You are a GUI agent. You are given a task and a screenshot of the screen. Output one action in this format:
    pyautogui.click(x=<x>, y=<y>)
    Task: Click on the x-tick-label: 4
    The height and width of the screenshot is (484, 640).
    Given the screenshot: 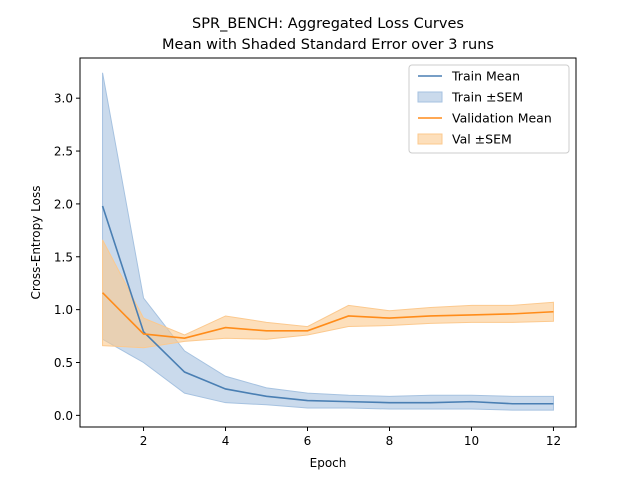 What is the action you would take?
    pyautogui.click(x=226, y=441)
    